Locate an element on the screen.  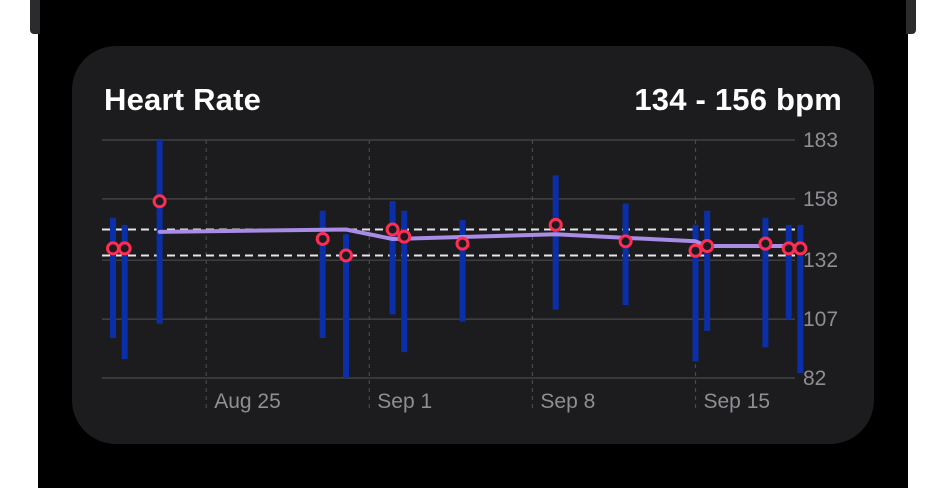
y-tick-label: 82 is located at coordinates (814, 378).